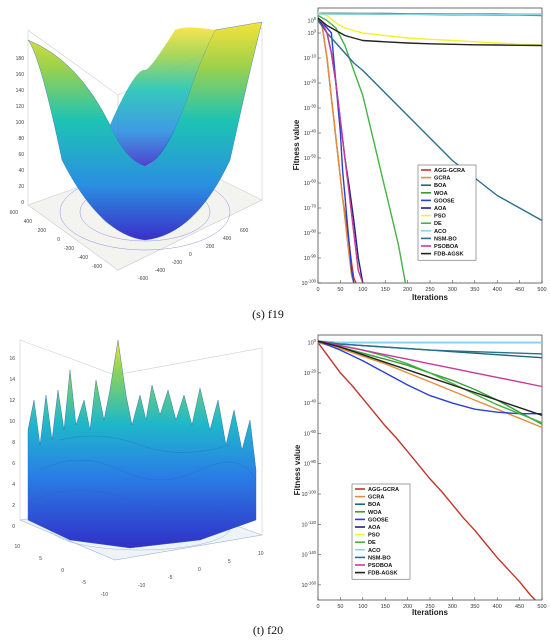  Describe the element at coordinates (261, 554) in the screenshot. I see `surface-t-y-tick: 10` at that location.